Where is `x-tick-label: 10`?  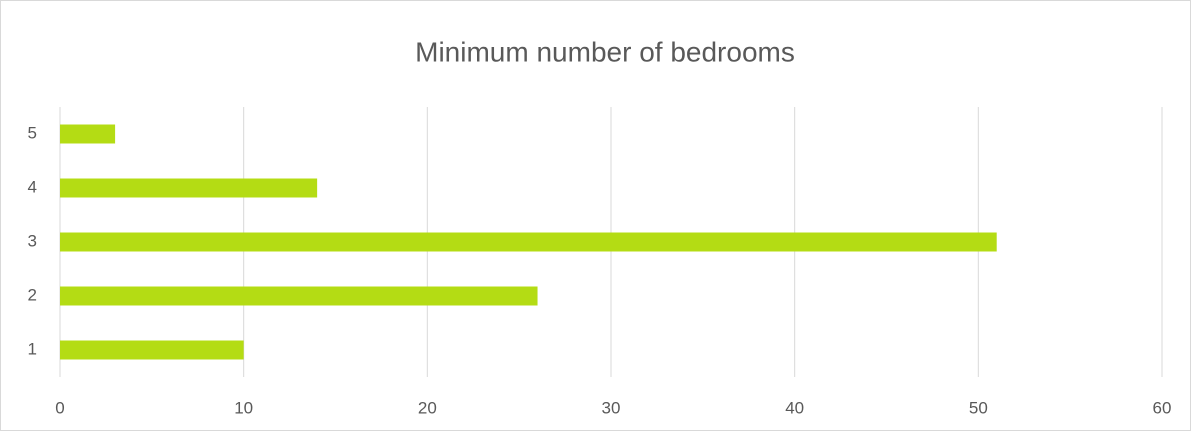 x-tick-label: 10 is located at coordinates (243, 407).